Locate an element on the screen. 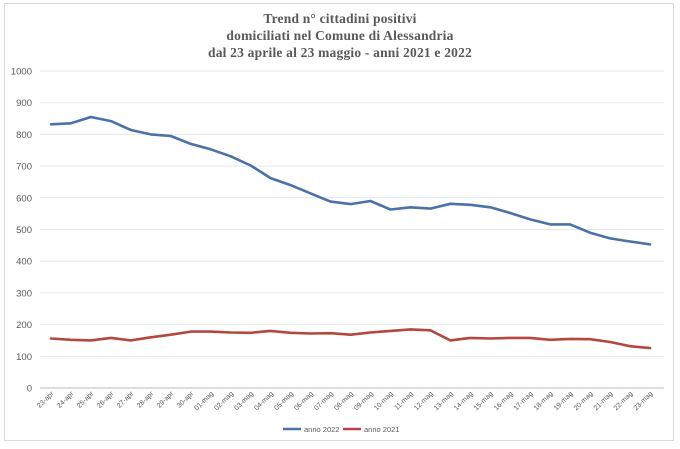  y-tick-label: 200 is located at coordinates (24, 325).